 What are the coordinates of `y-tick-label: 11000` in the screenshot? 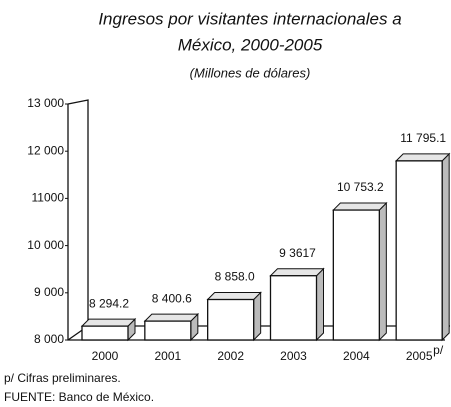 It's located at (48, 198).